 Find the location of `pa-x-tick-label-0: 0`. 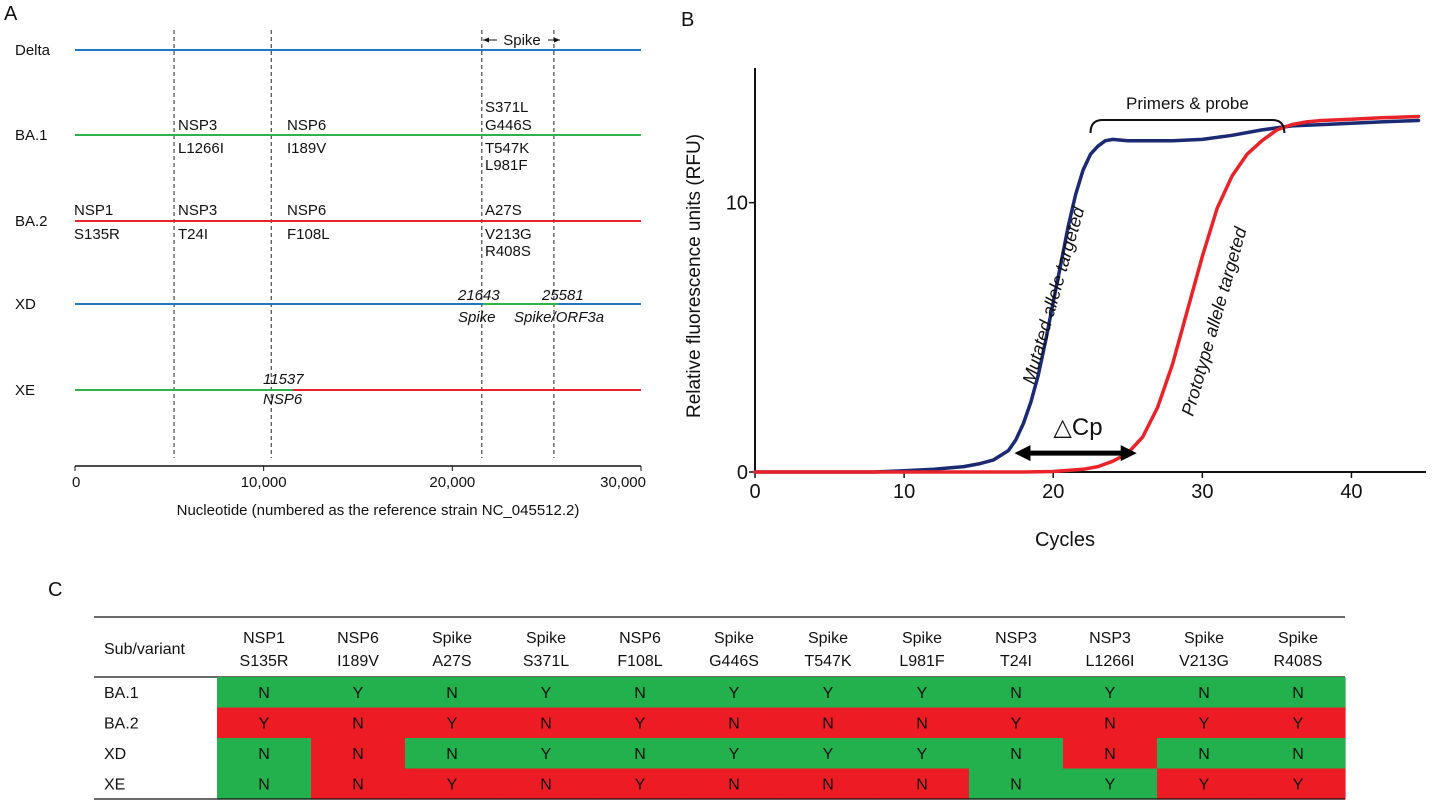

pa-x-tick-label-0: 0 is located at coordinates (76, 482).